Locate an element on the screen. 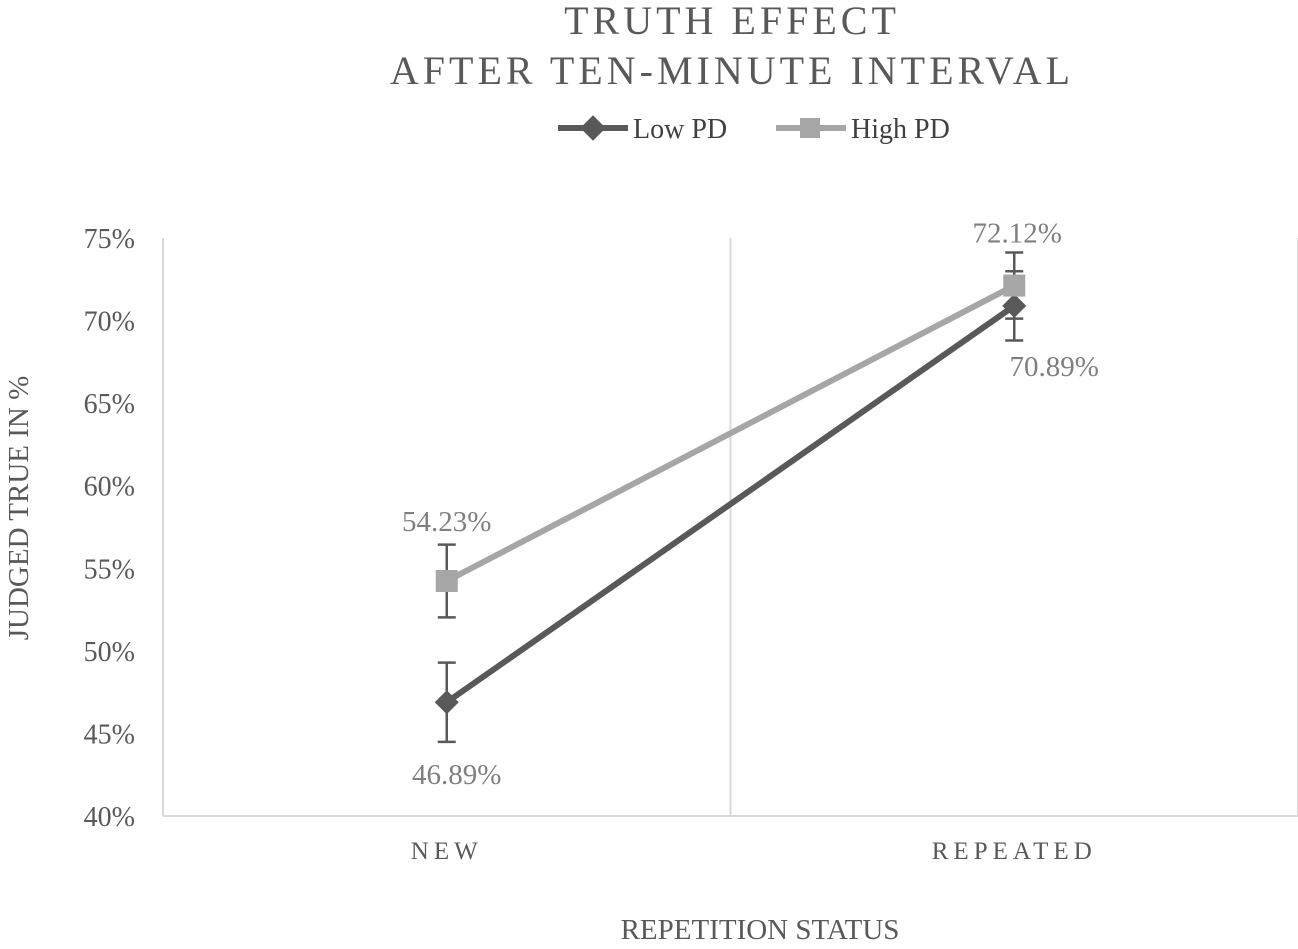  legend-label-low-pd: Low PD is located at coordinates (680, 129).